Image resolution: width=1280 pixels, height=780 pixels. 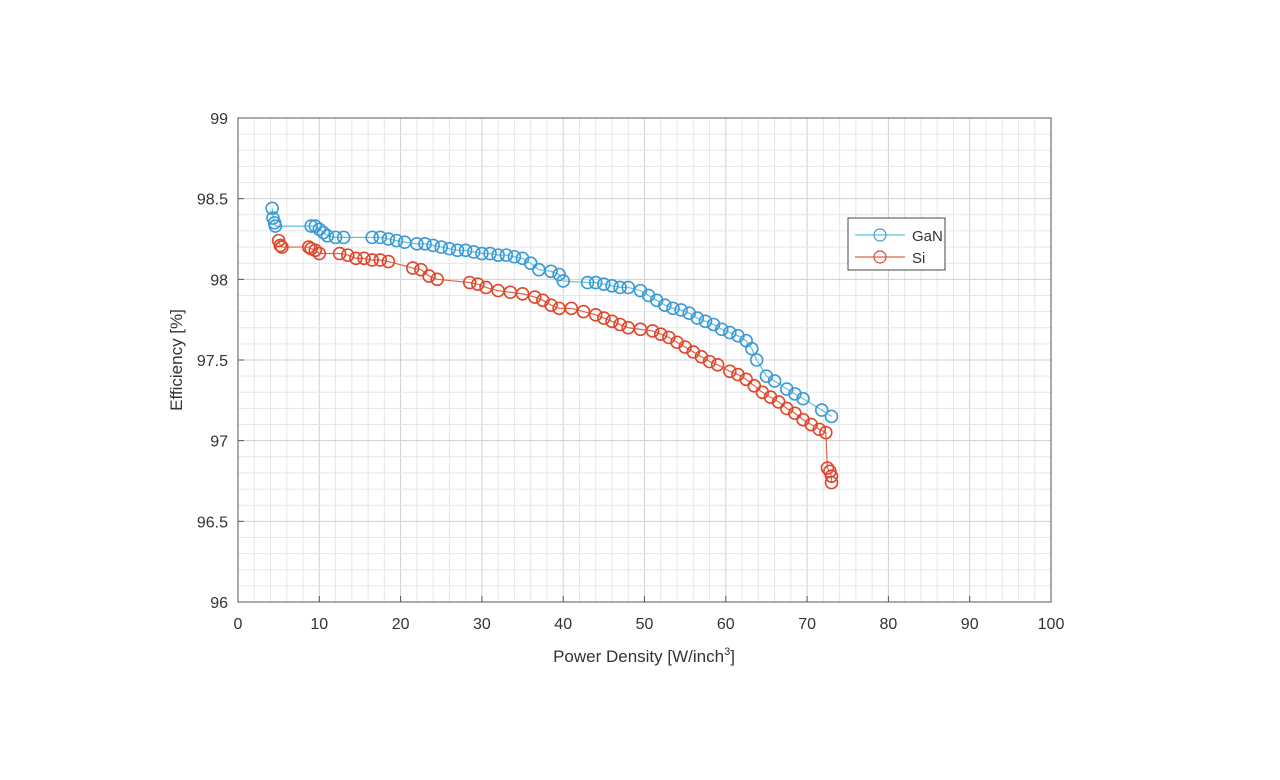 What do you see at coordinates (927, 236) in the screenshot?
I see `legend-label-gan: GaN` at bounding box center [927, 236].